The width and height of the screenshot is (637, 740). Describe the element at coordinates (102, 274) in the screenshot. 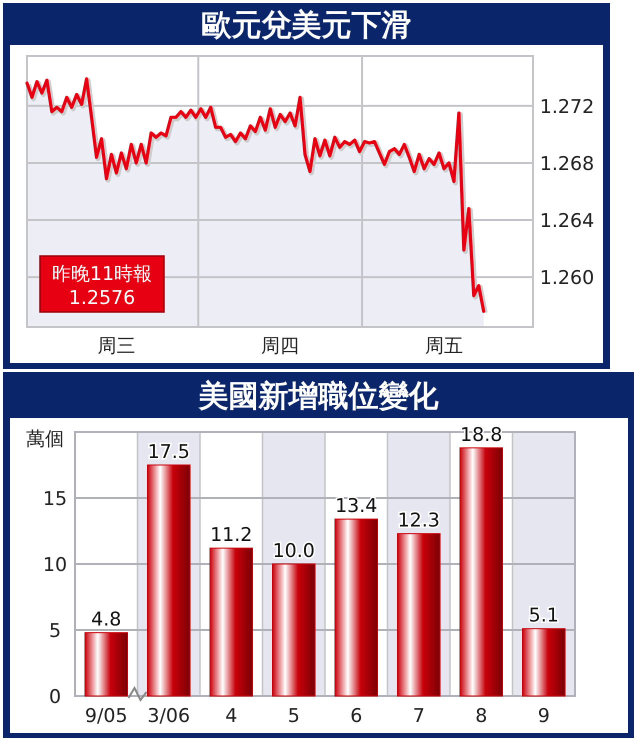

I see `annotation: 昨晚11時報` at that location.